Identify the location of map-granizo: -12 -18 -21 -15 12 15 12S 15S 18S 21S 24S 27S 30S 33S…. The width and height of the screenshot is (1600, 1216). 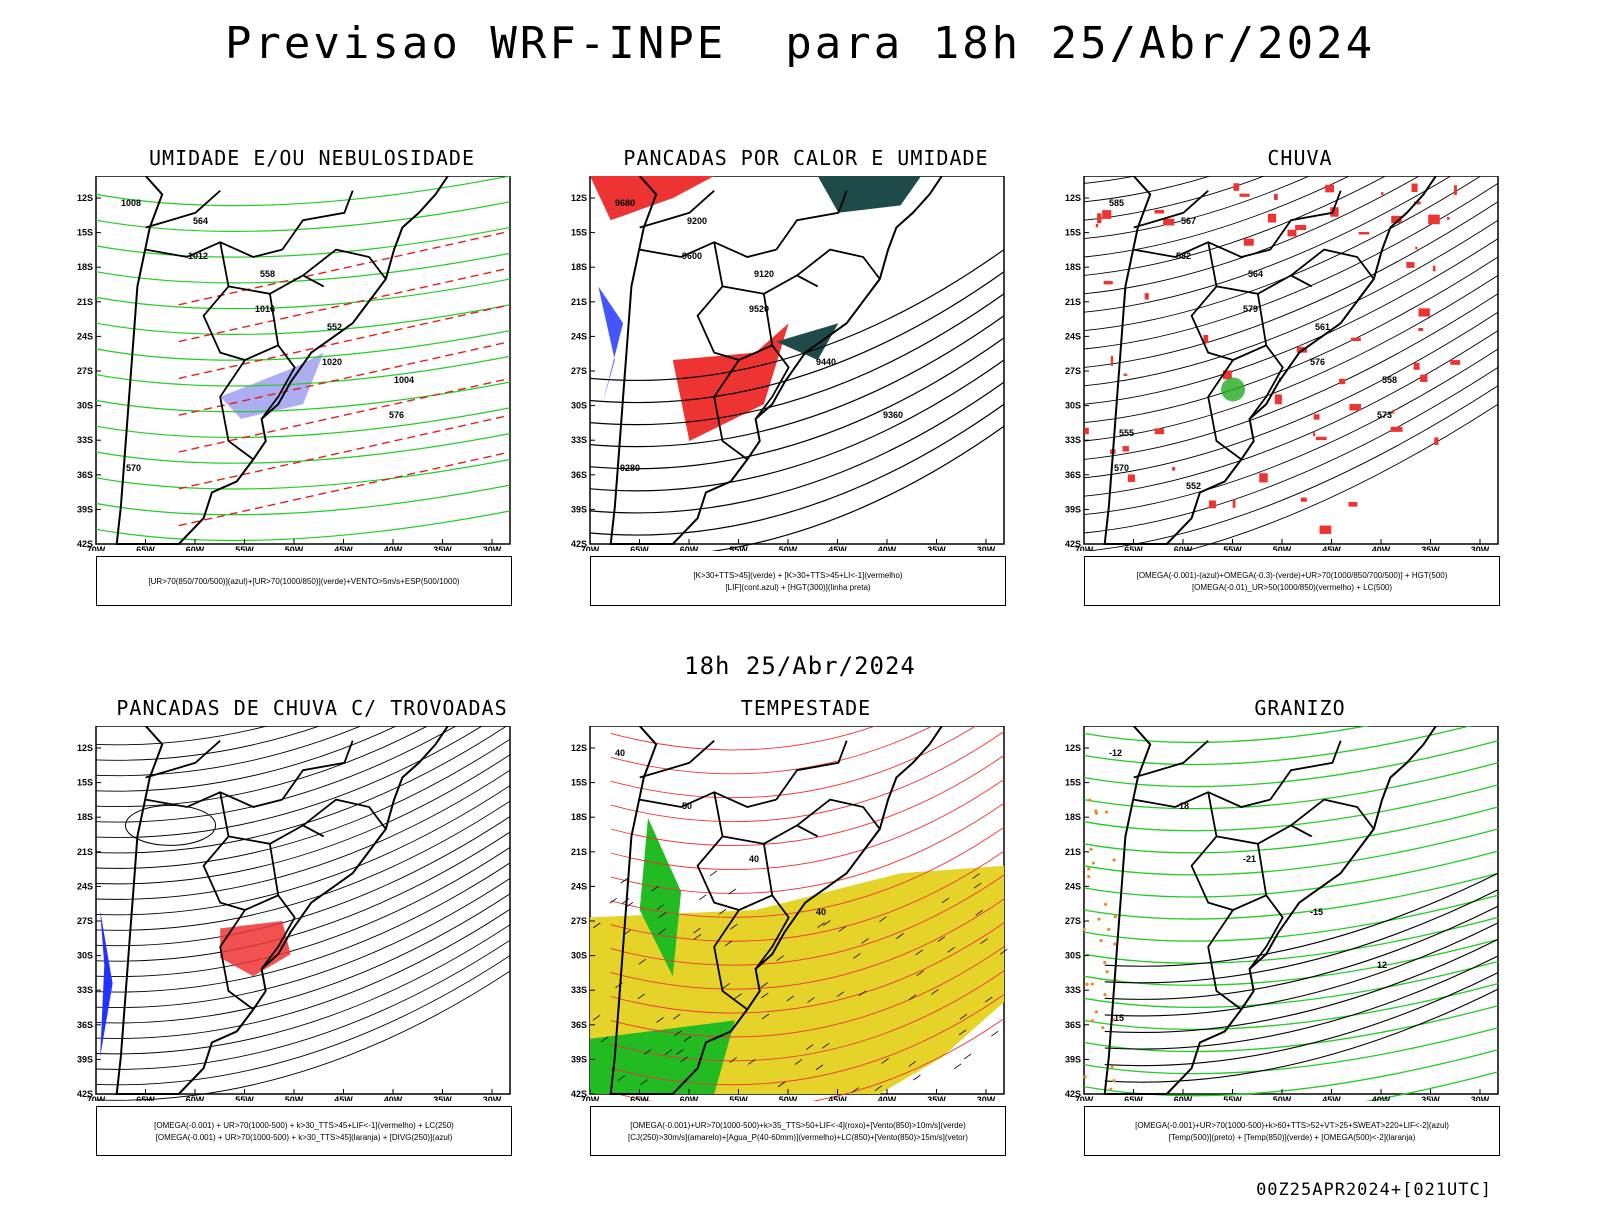
(1282, 913).